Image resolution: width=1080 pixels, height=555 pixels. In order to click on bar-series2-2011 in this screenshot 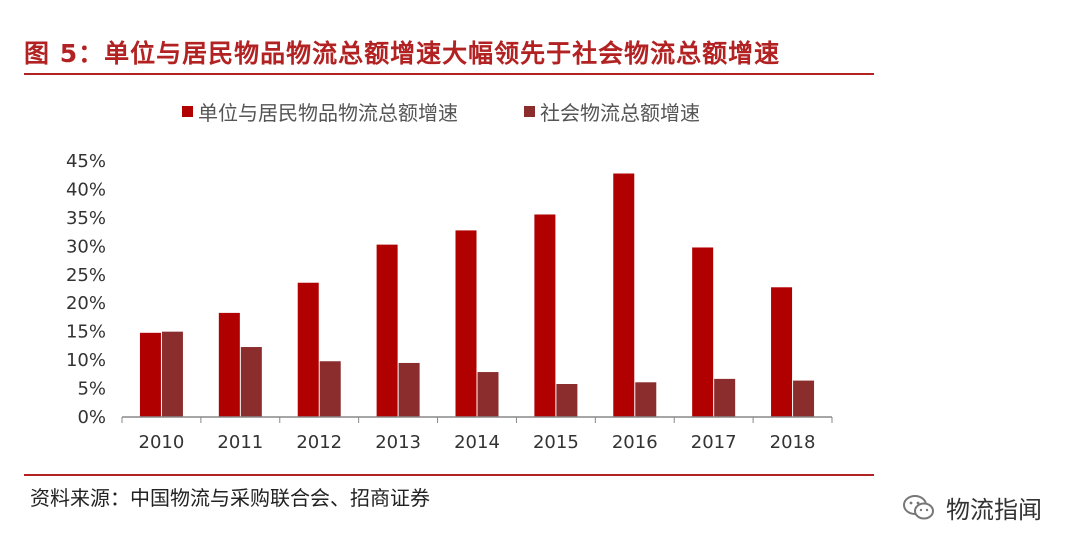, I will do `click(251, 382)`.